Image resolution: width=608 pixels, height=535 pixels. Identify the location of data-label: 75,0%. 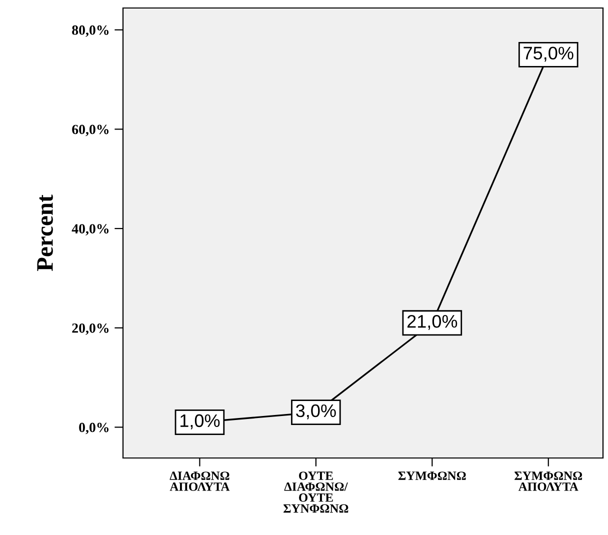
(549, 54).